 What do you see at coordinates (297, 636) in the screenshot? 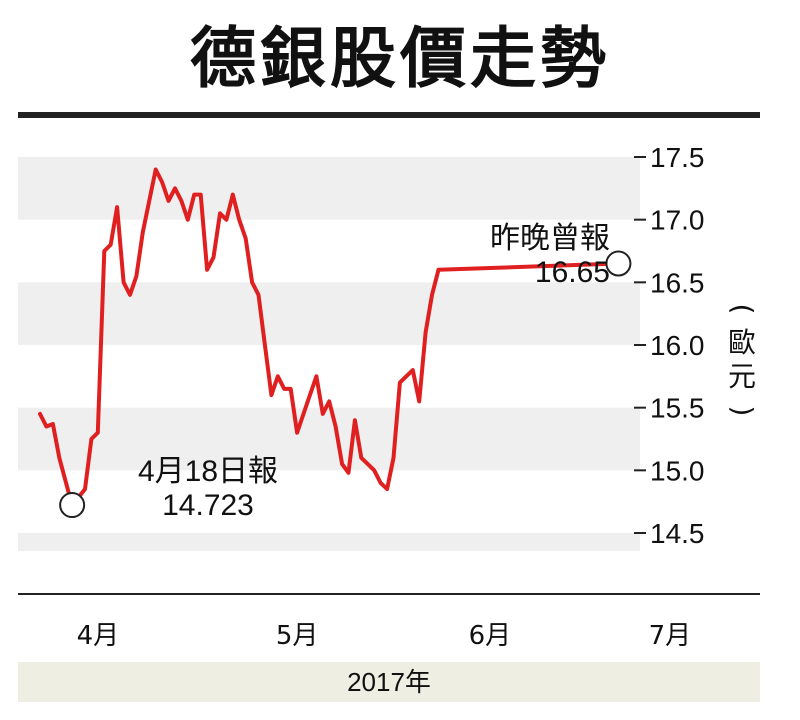
I see `x-tick-label: 5月` at bounding box center [297, 636].